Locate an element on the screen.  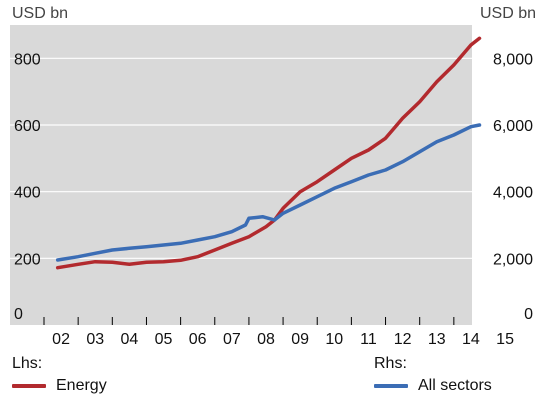
right-axis-unit-label: USD bn is located at coordinates (508, 13).